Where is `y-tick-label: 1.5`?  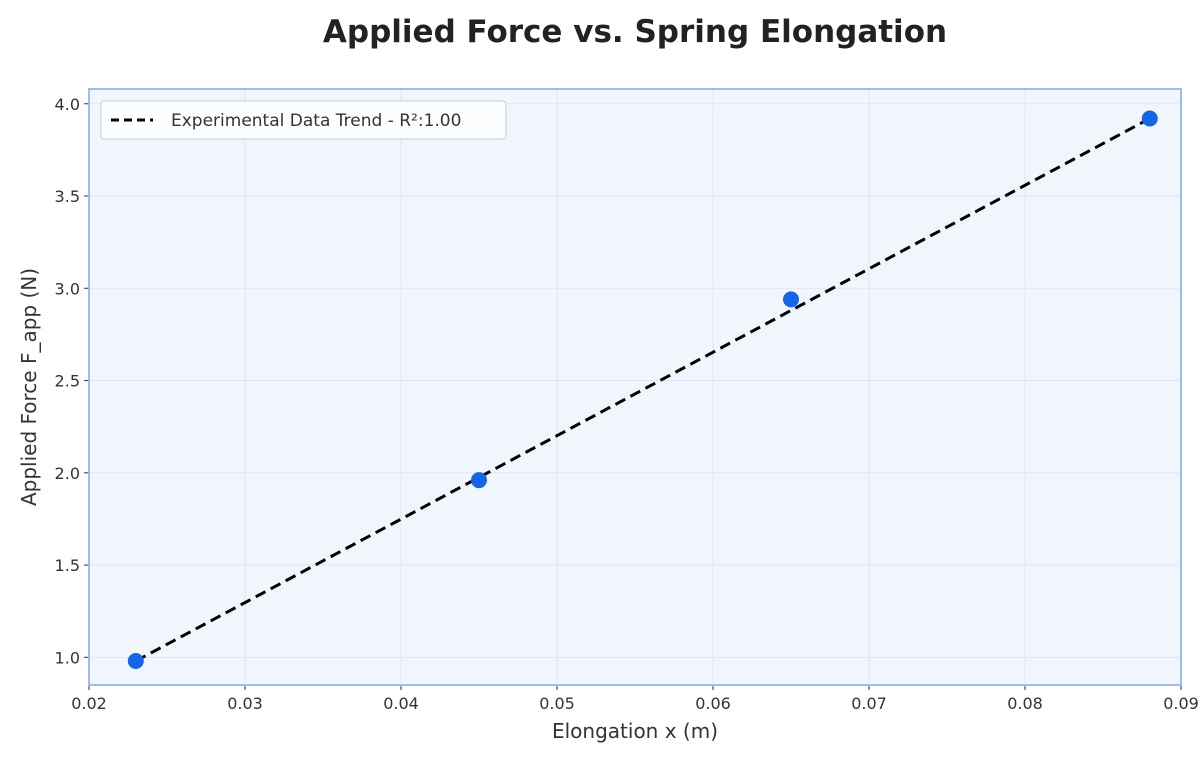
y-tick-label: 1.5 is located at coordinates (67, 565).